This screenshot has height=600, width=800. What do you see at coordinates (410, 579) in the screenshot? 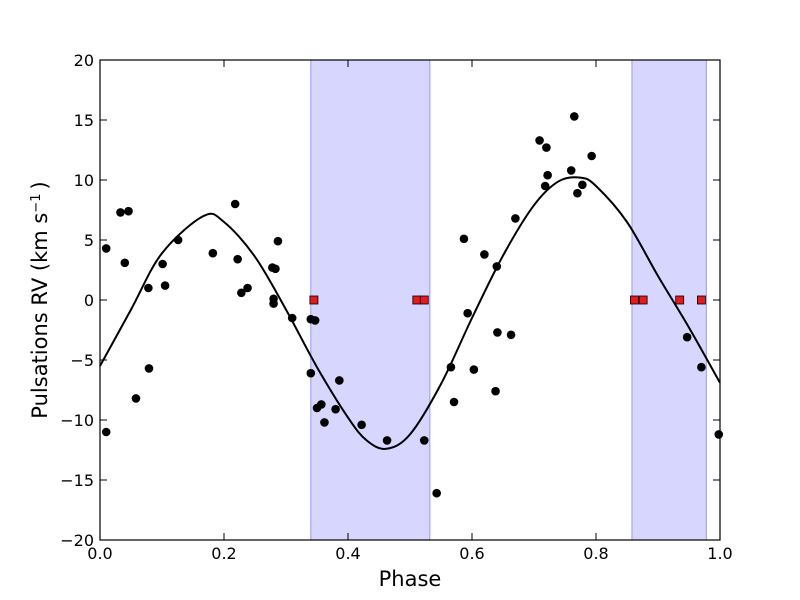
I see `x-axis-title: Phase` at bounding box center [410, 579].